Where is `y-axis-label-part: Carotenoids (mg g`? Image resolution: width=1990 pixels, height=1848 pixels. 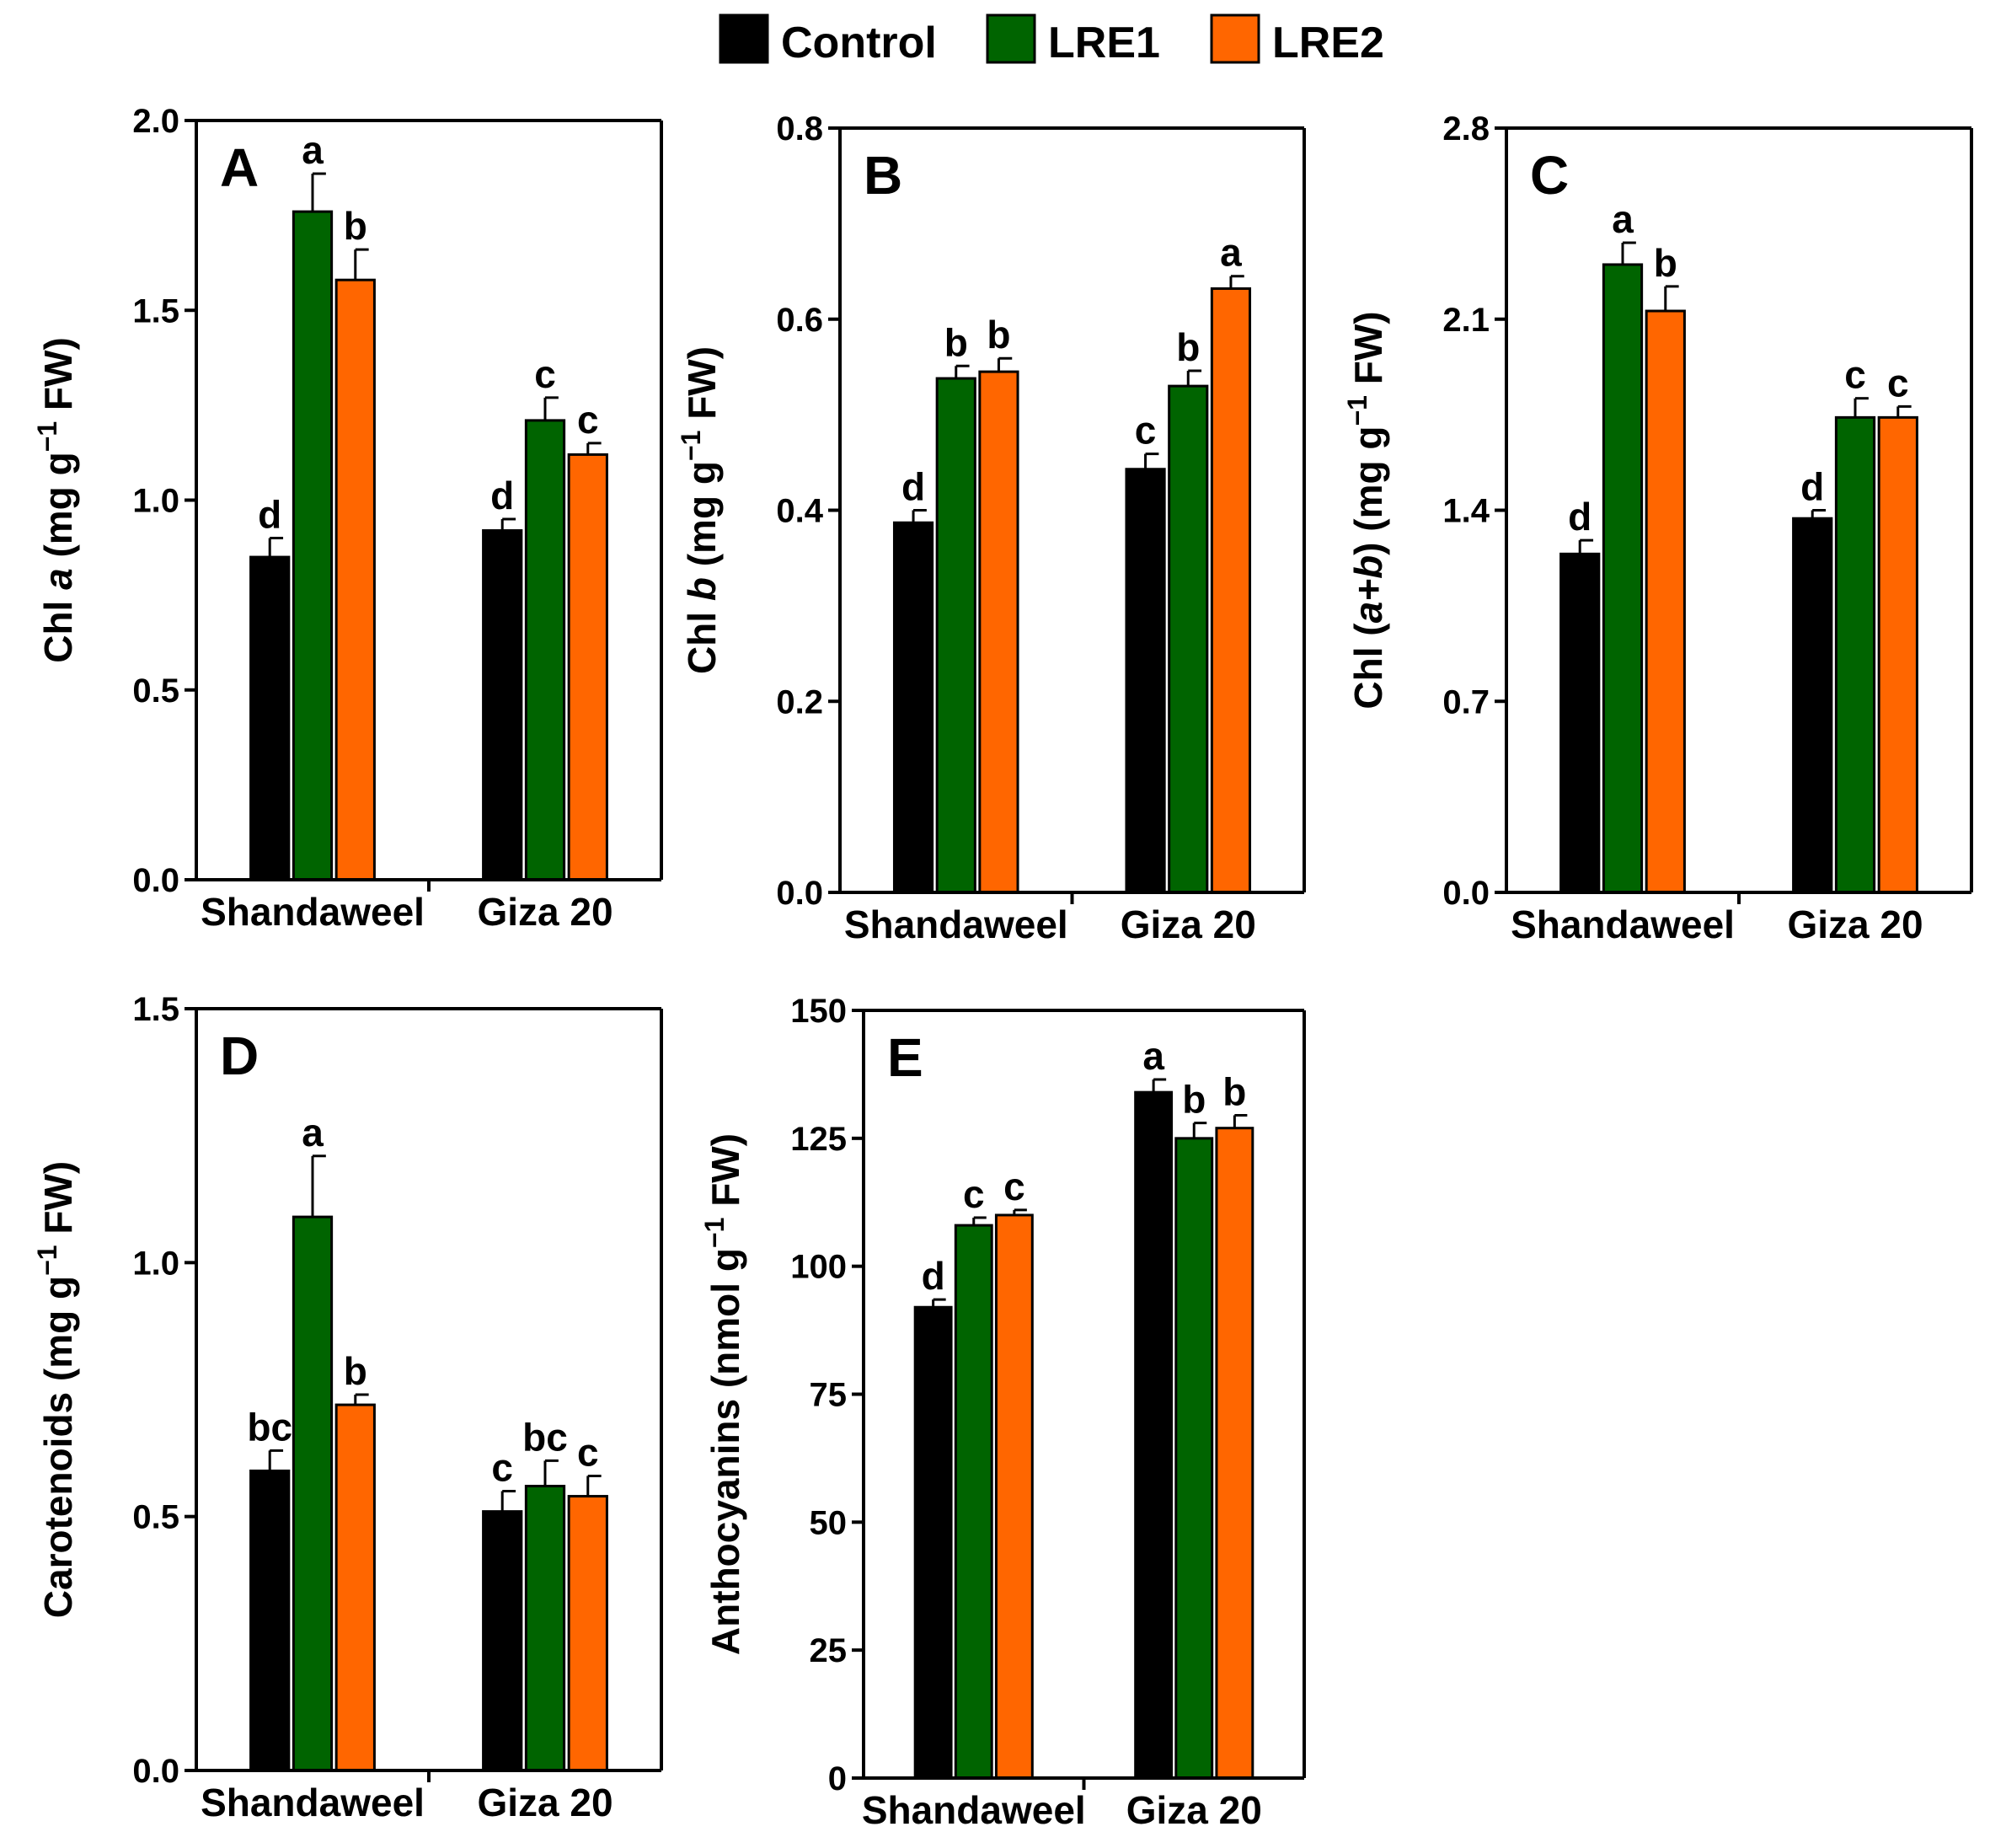 y-axis-label-part: Carotenoids (mg g is located at coordinates (58, 1447).